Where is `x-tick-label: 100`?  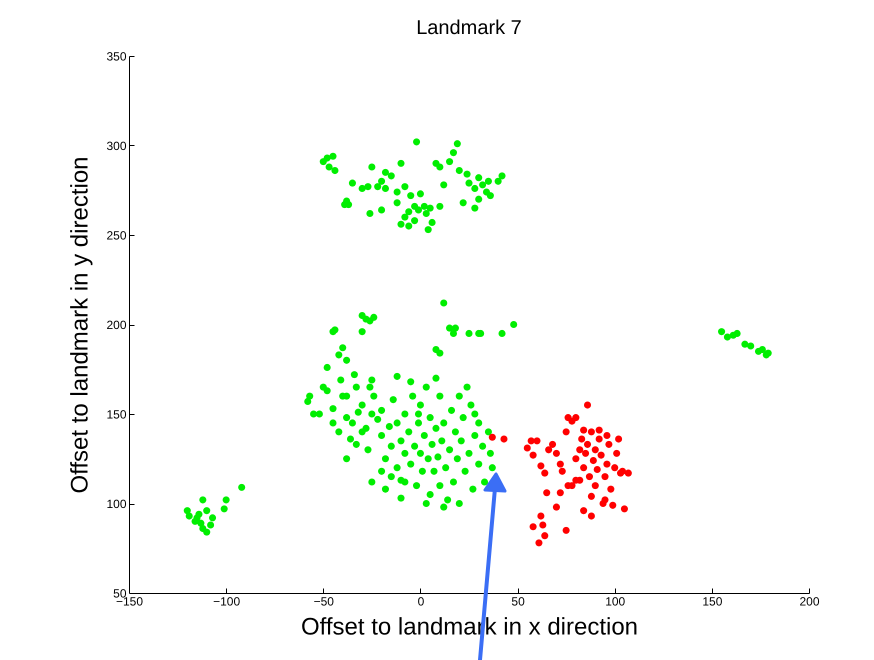
x-tick-label: 100 is located at coordinates (615, 601).